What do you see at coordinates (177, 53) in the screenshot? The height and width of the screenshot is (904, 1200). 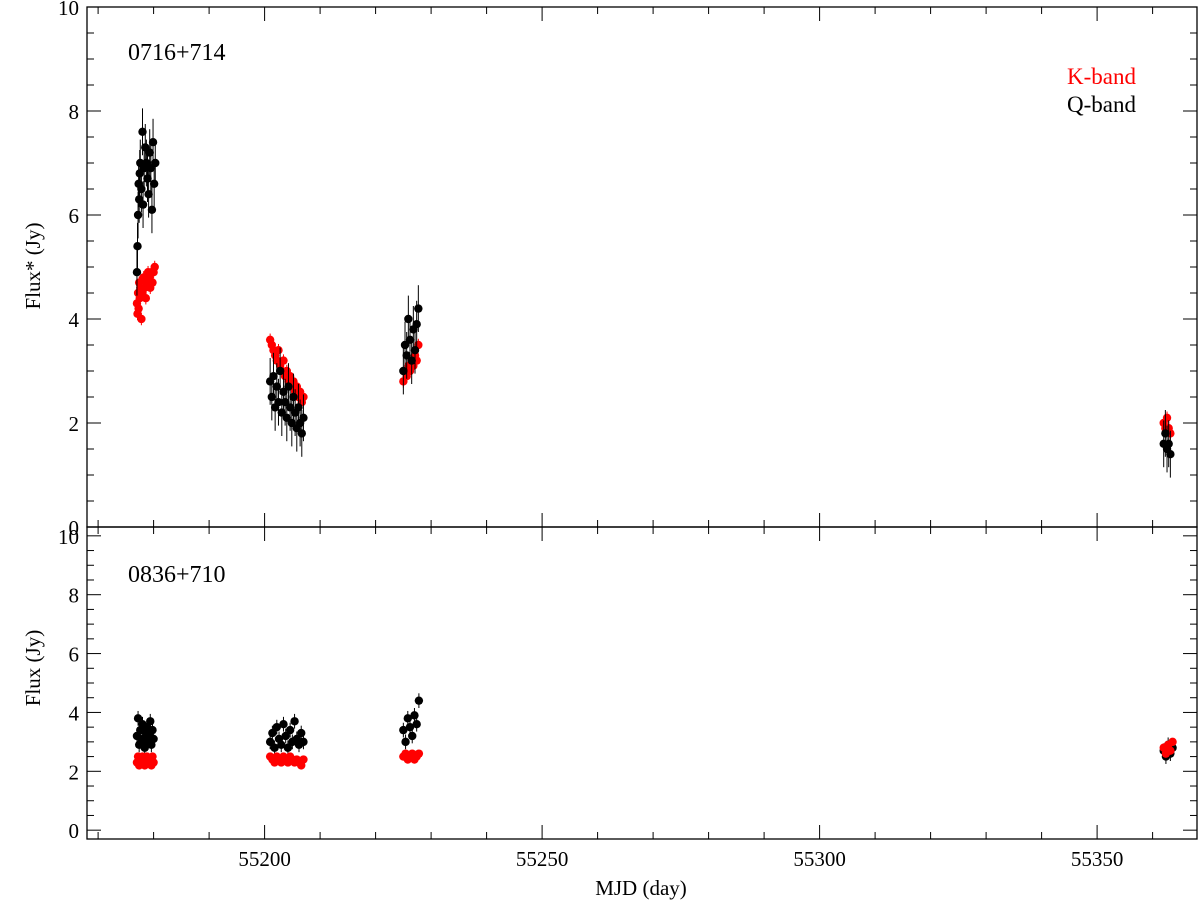 I see `panel-label-top: 0716+714` at bounding box center [177, 53].